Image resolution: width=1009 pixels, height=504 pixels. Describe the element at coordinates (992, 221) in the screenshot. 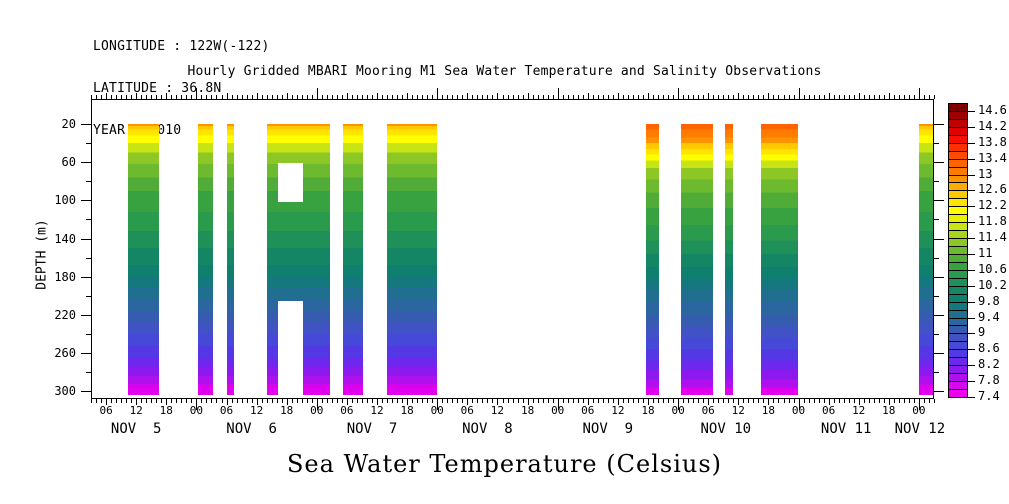

I see `colorbar-label: 11.8` at that location.